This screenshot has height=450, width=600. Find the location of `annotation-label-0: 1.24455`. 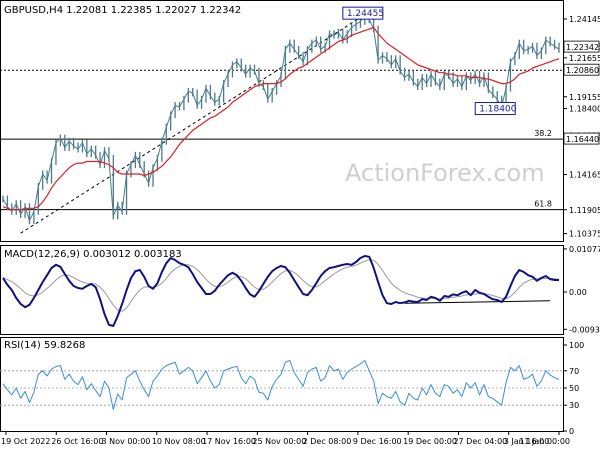

annotation-label-0: 1.24455 is located at coordinates (365, 14).